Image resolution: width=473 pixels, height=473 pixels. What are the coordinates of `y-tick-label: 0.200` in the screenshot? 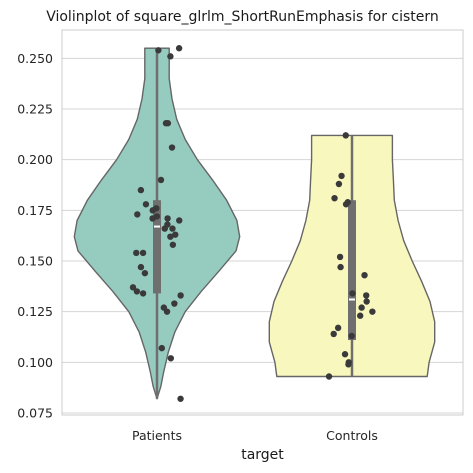 It's located at (35, 159).